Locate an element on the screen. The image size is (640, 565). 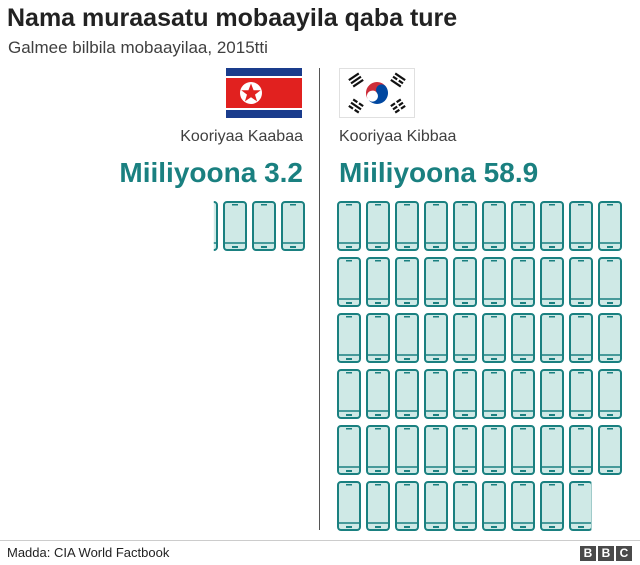
footer-divider is located at coordinates (320, 540).